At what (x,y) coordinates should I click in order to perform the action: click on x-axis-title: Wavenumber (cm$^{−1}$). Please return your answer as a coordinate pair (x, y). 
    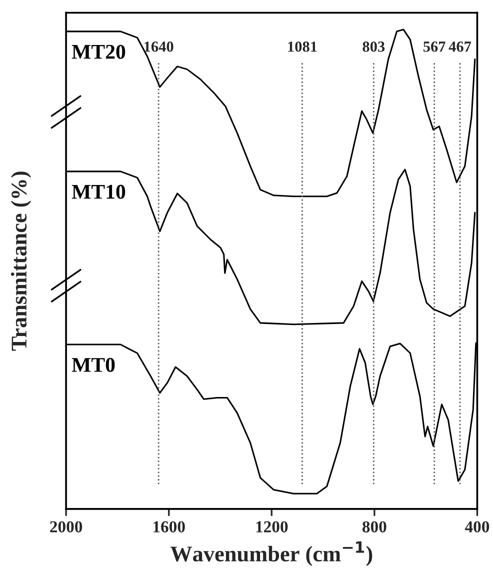
    Looking at the image, I should click on (271, 553).